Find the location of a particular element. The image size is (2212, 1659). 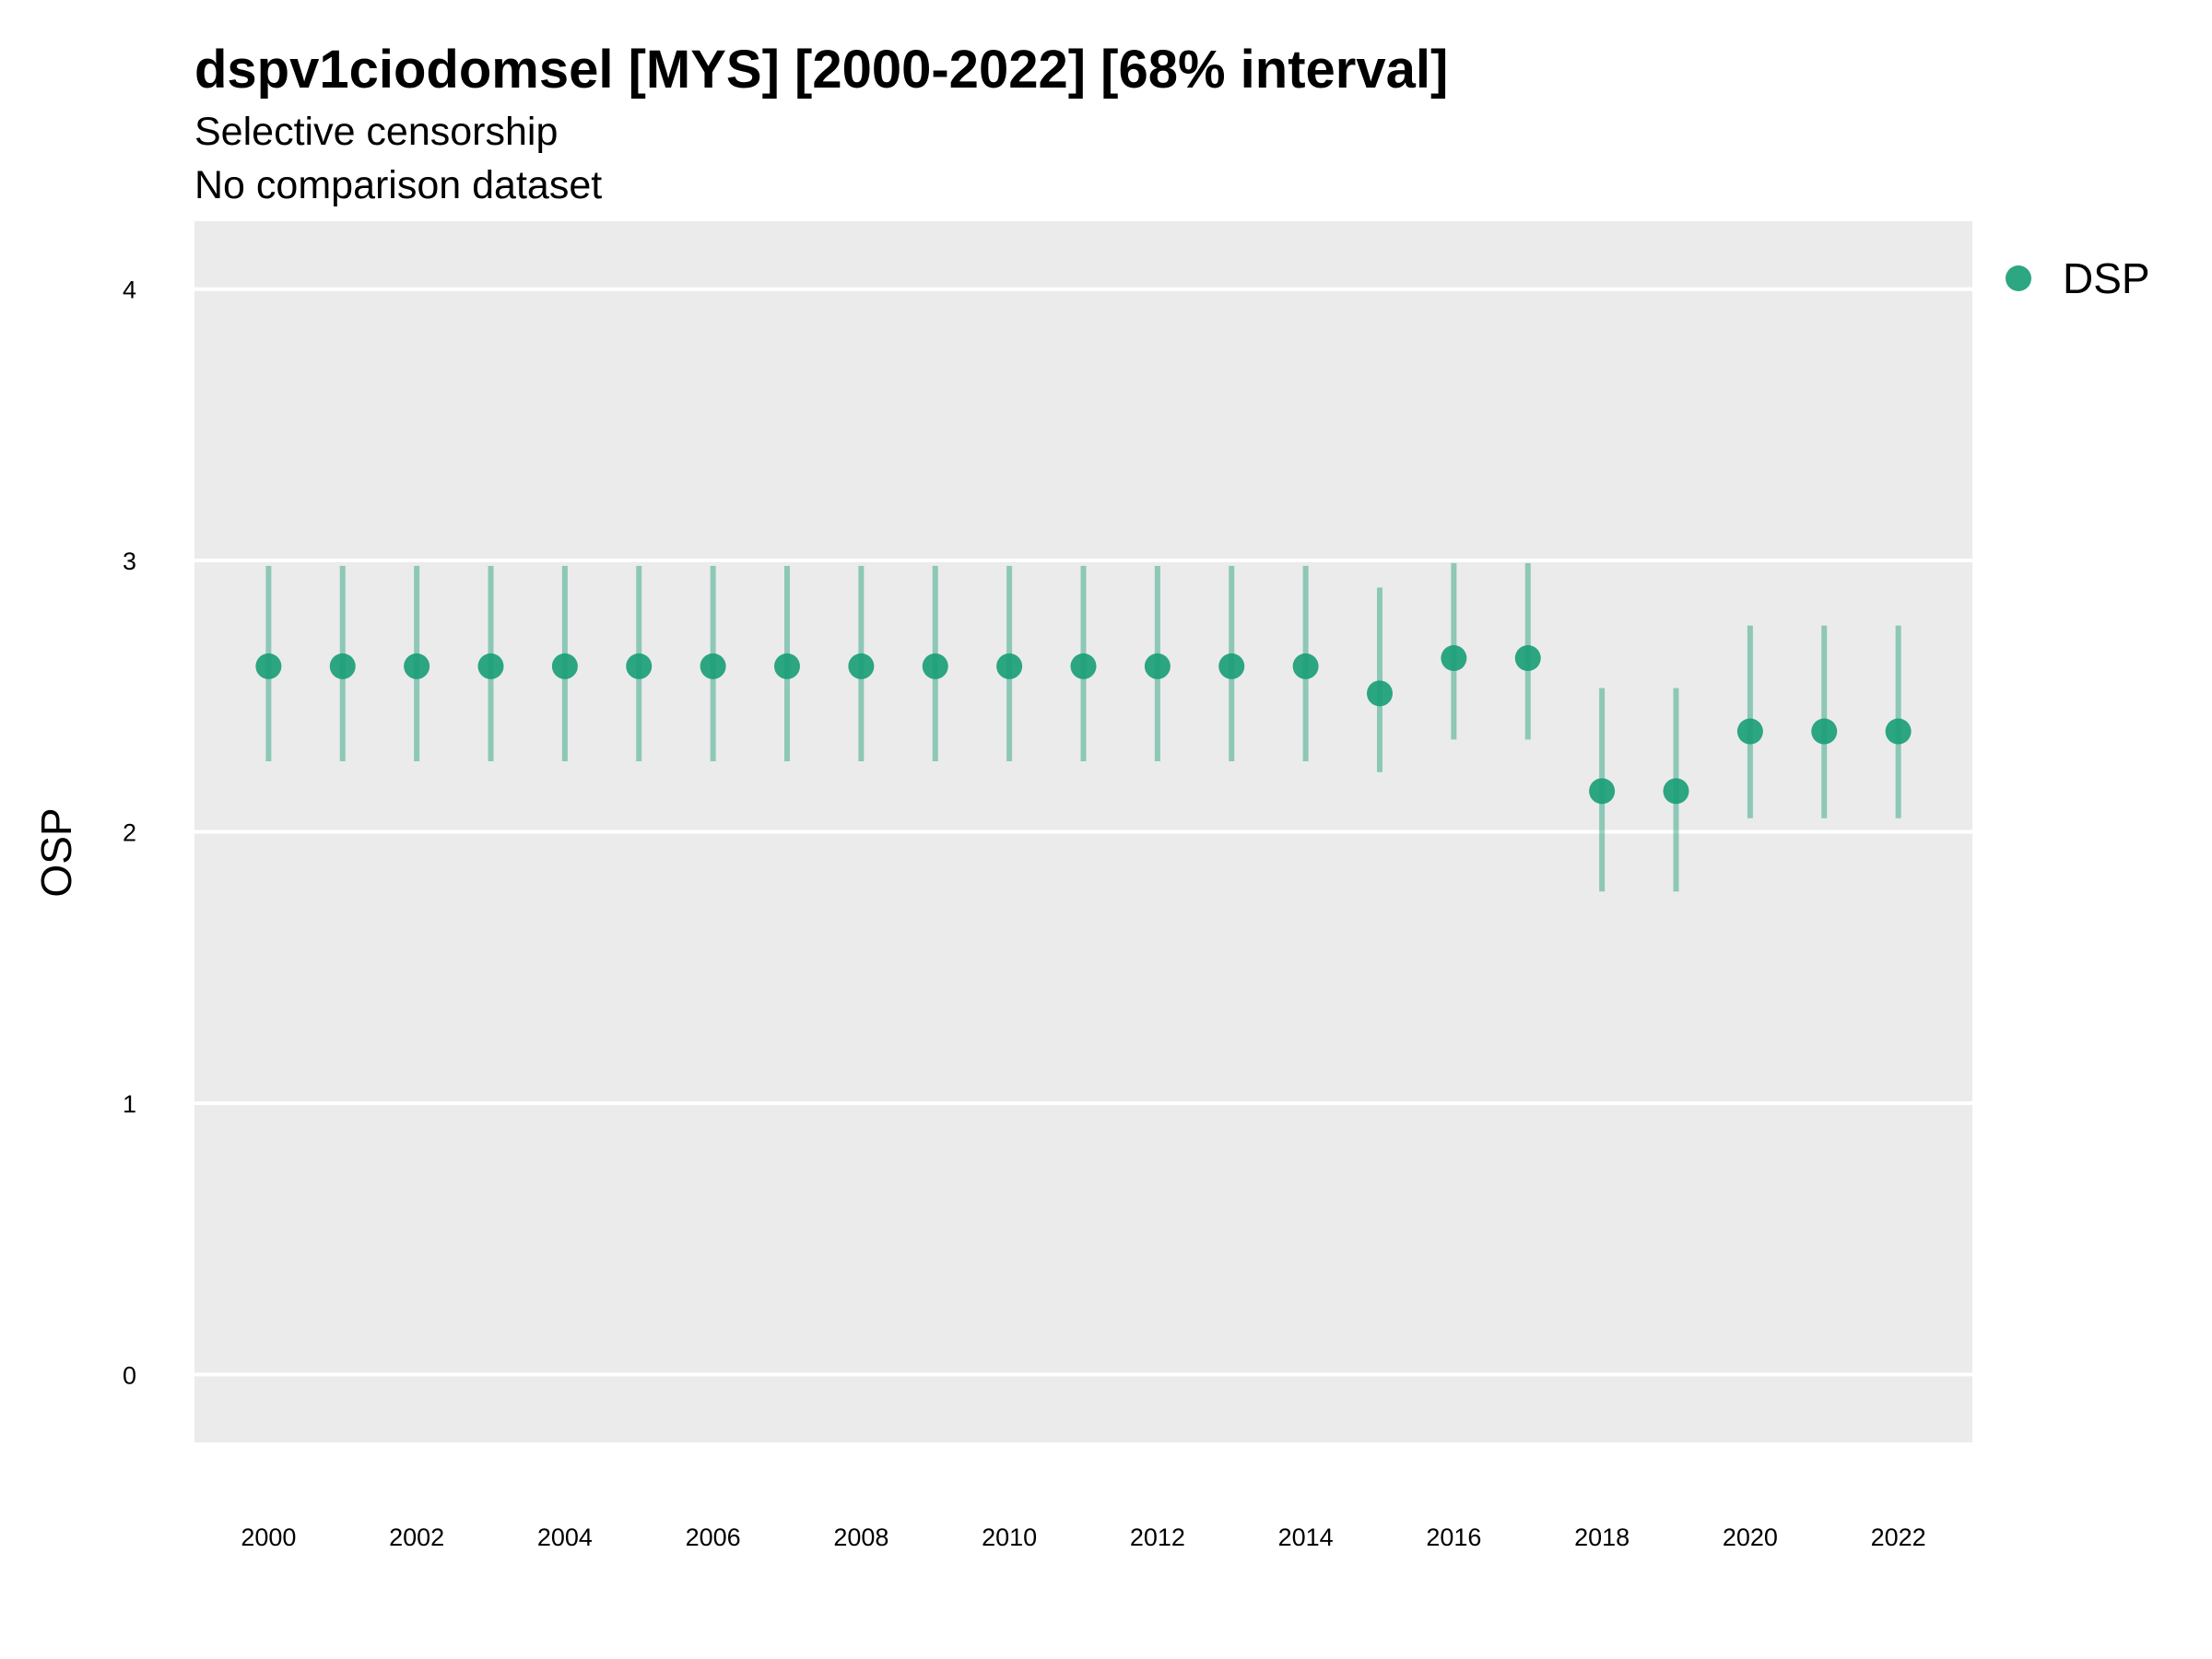

legend: DSP is located at coordinates (2078, 278).